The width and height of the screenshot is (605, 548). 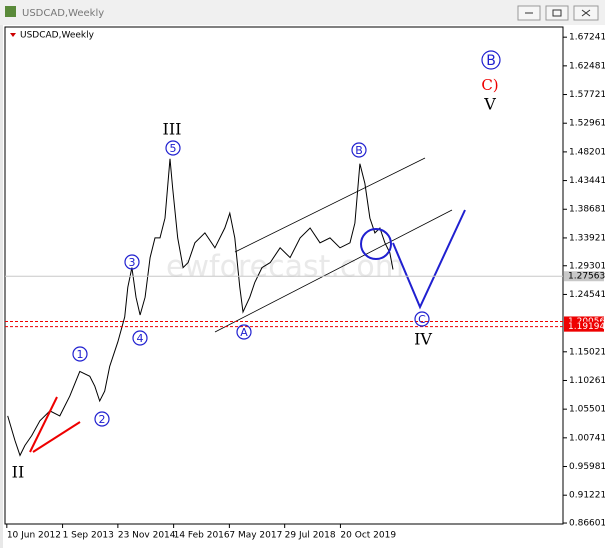 What do you see at coordinates (310, 536) in the screenshot?
I see `x-tick-label: 29 Jul 2018` at bounding box center [310, 536].